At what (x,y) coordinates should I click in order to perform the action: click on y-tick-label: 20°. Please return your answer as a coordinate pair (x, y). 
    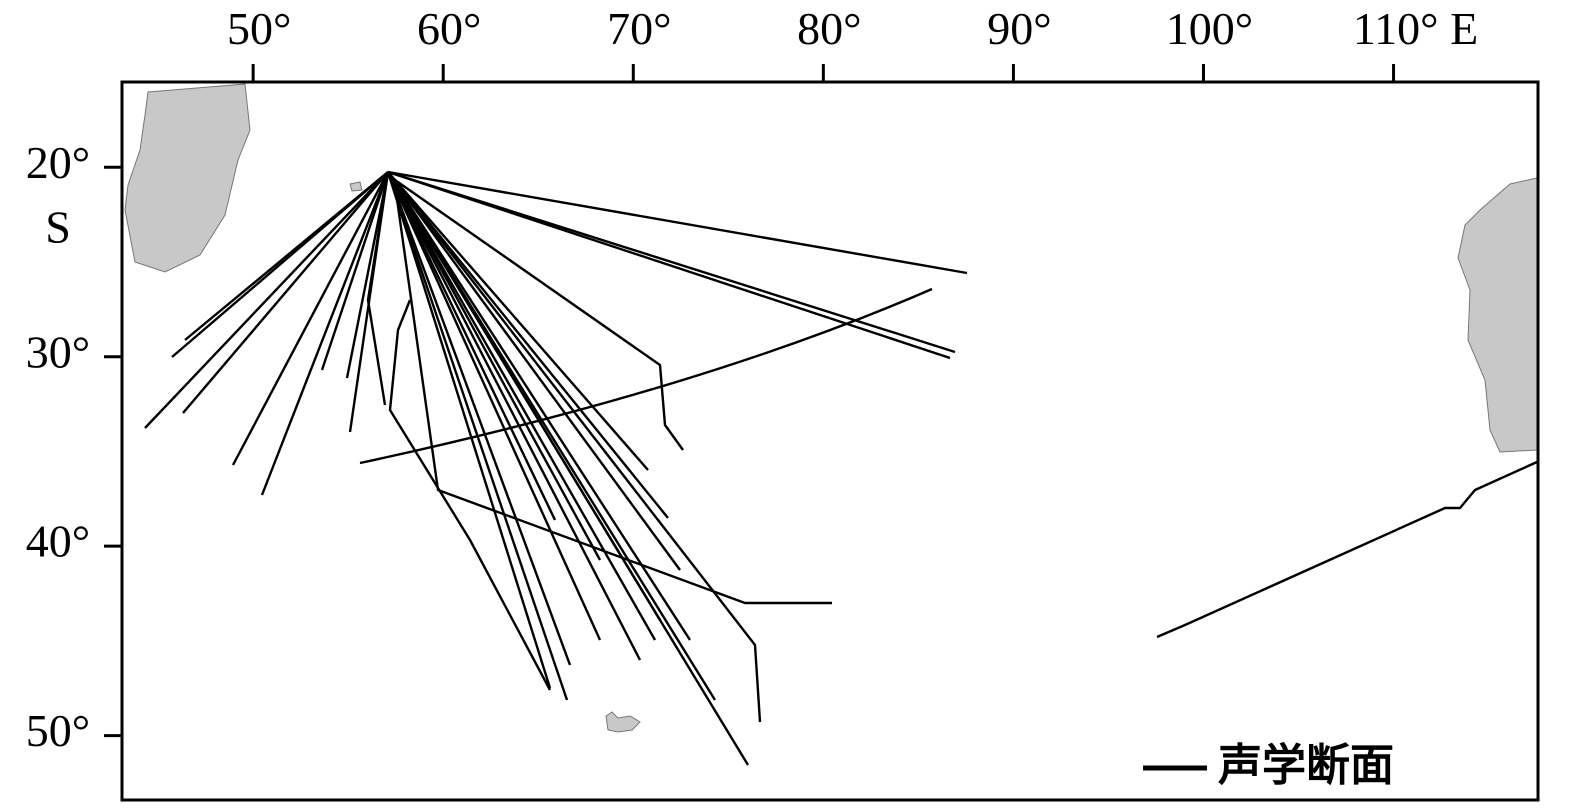
    Looking at the image, I should click on (58, 162).